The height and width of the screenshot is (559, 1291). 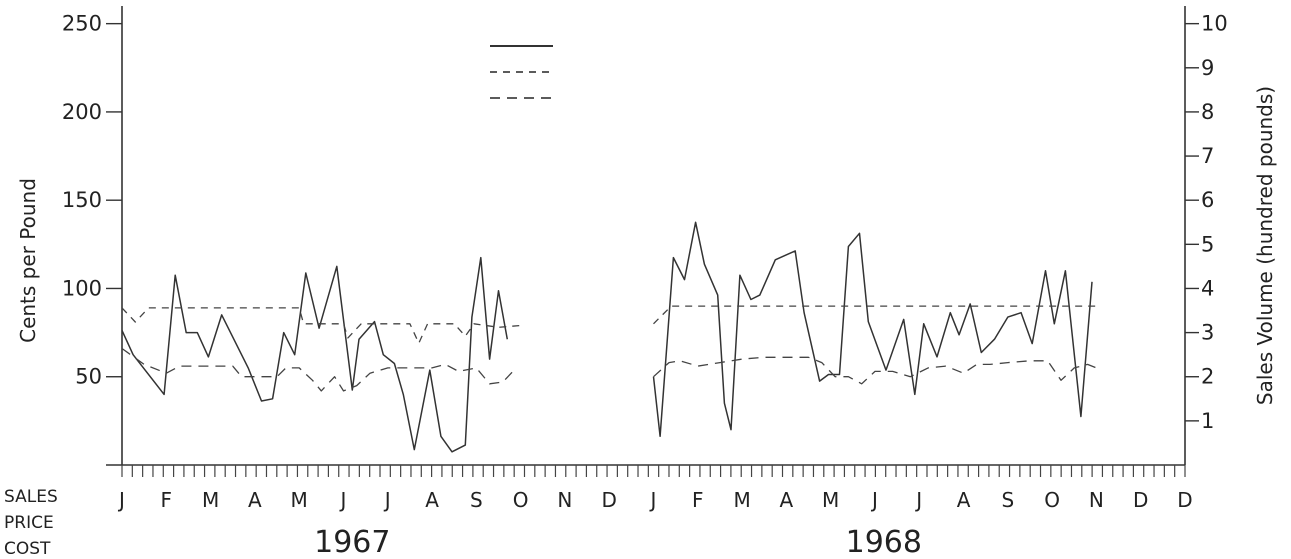 What do you see at coordinates (1265, 245) in the screenshot?
I see `right-axis-title: Sales Volume (hundred pounds)` at bounding box center [1265, 245].